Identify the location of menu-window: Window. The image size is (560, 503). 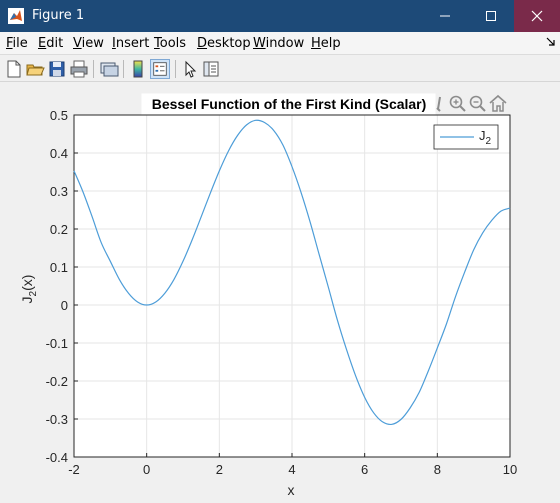
(278, 43).